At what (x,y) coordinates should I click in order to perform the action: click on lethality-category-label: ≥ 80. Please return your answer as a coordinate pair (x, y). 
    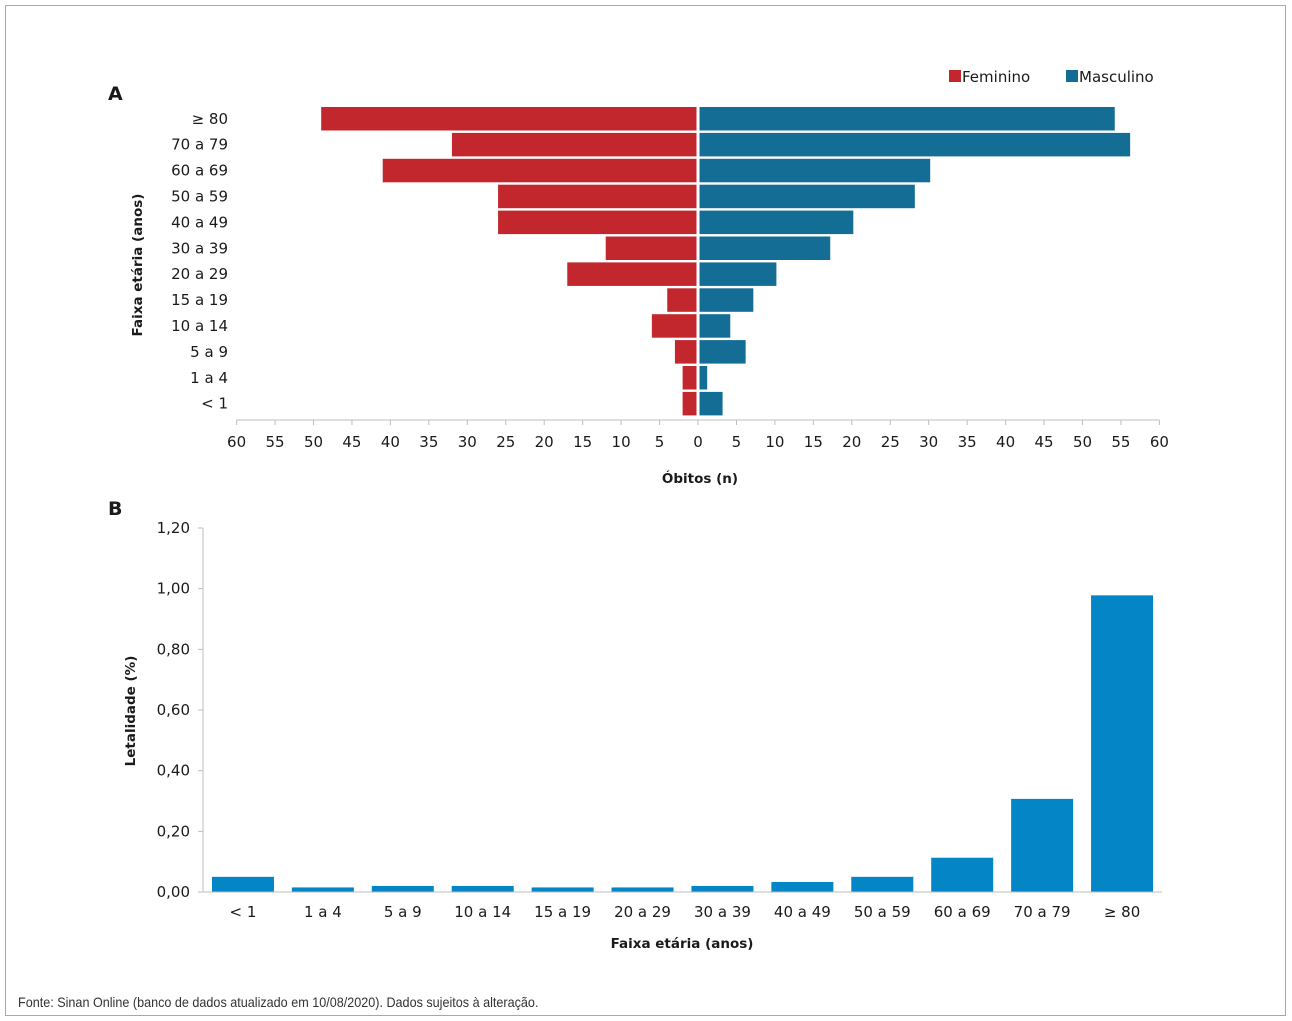
    Looking at the image, I should click on (1122, 912).